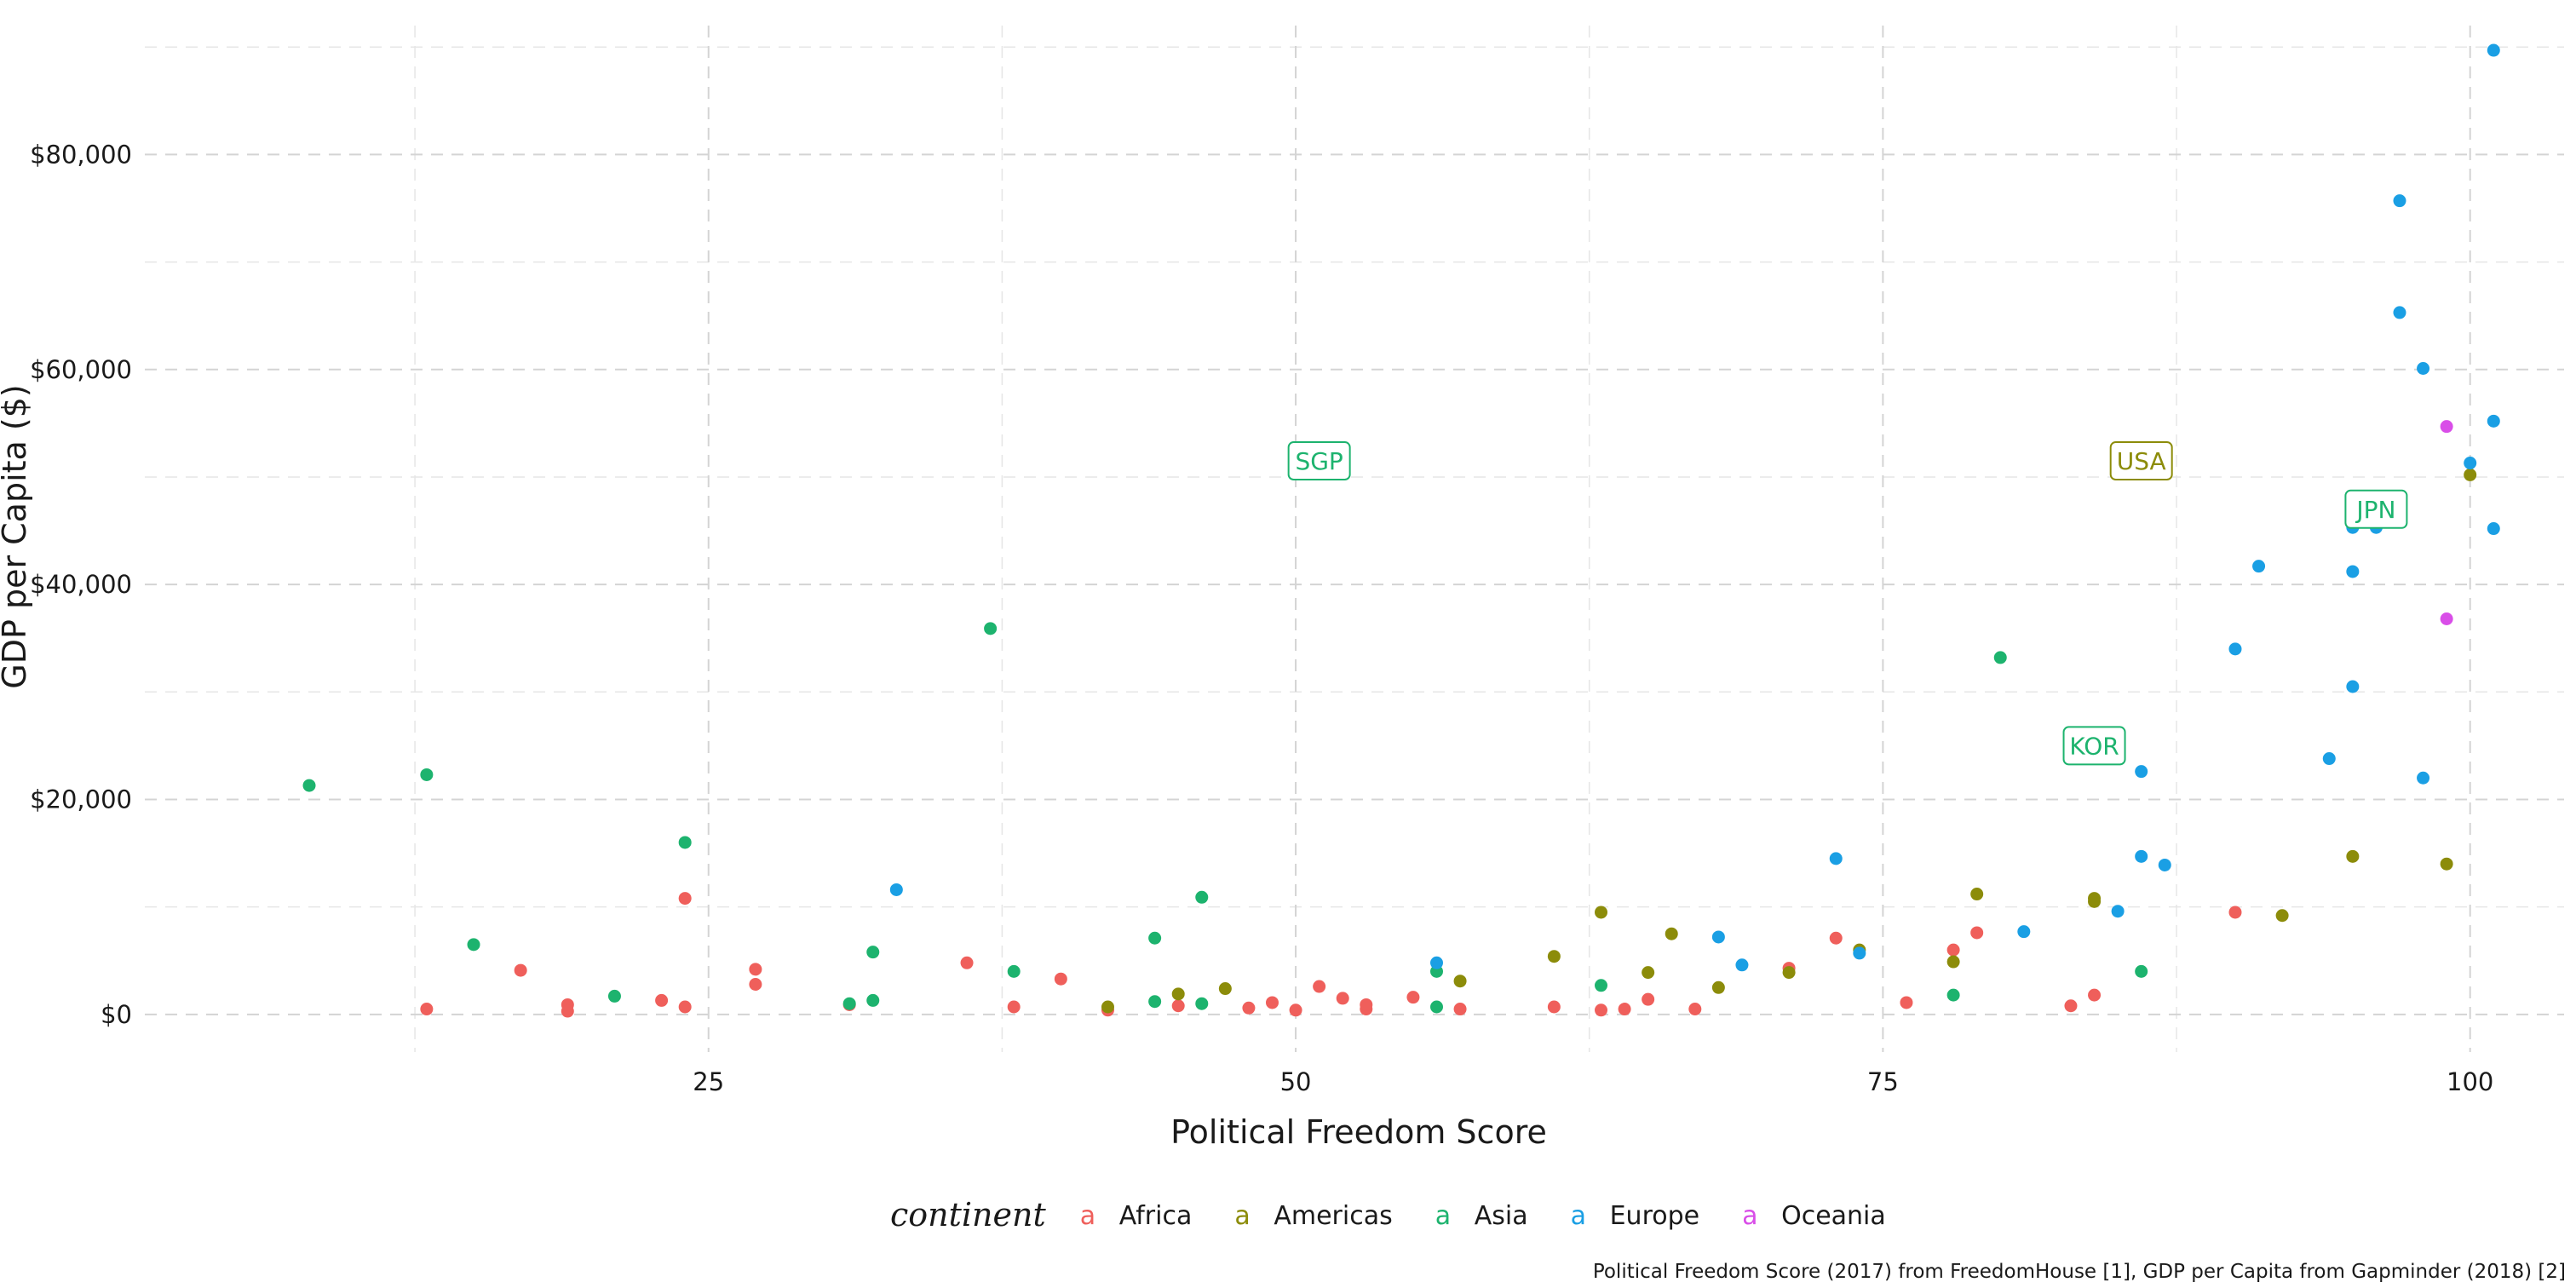 The height and width of the screenshot is (1288, 2576). What do you see at coordinates (81, 799) in the screenshot?
I see `y-tick-label: $20,000` at bounding box center [81, 799].